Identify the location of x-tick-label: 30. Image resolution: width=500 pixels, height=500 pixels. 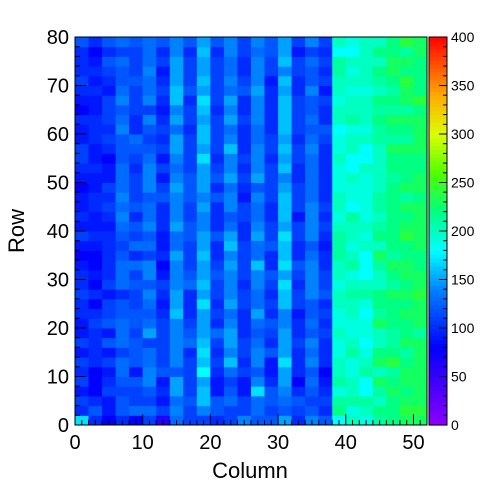
(278, 443).